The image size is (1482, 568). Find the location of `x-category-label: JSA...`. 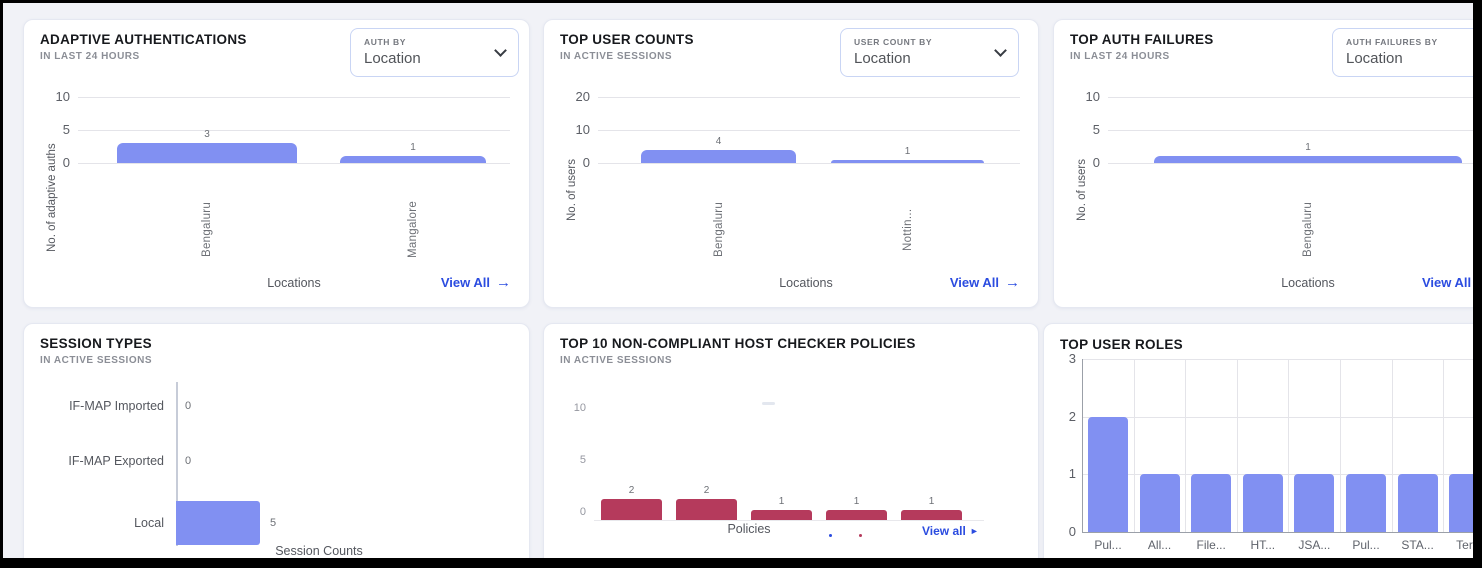

x-category-label: JSA... is located at coordinates (1314, 545).